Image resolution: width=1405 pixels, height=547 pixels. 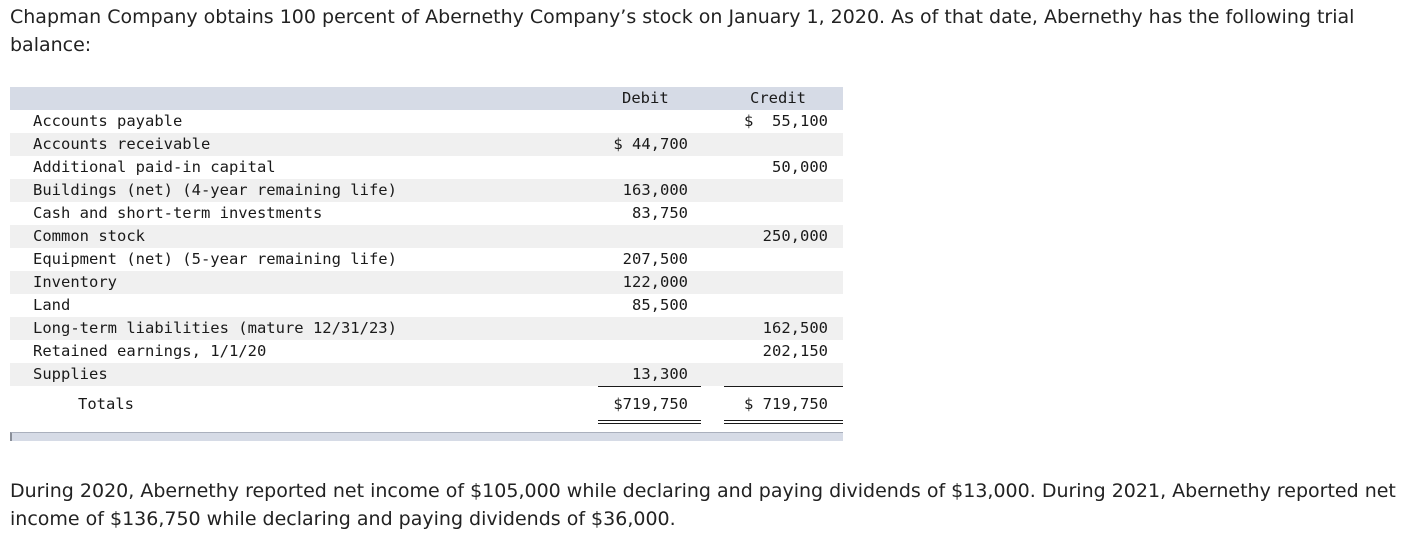 I want to click on row-label: Accounts receivable, so click(x=122, y=144).